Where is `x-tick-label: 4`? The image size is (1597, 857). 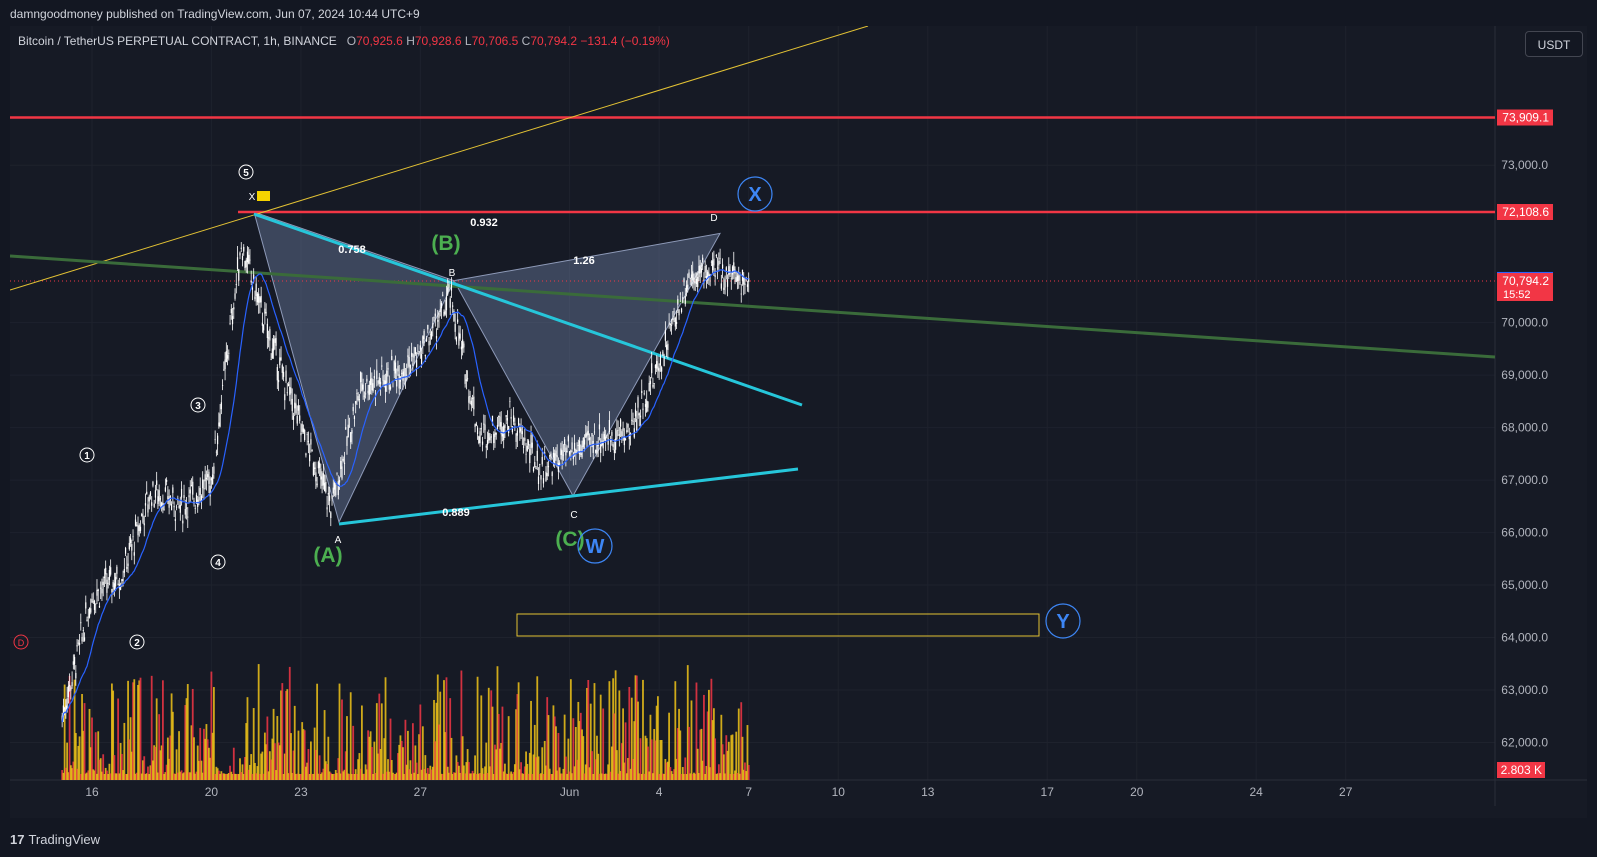 x-tick-label: 4 is located at coordinates (659, 792).